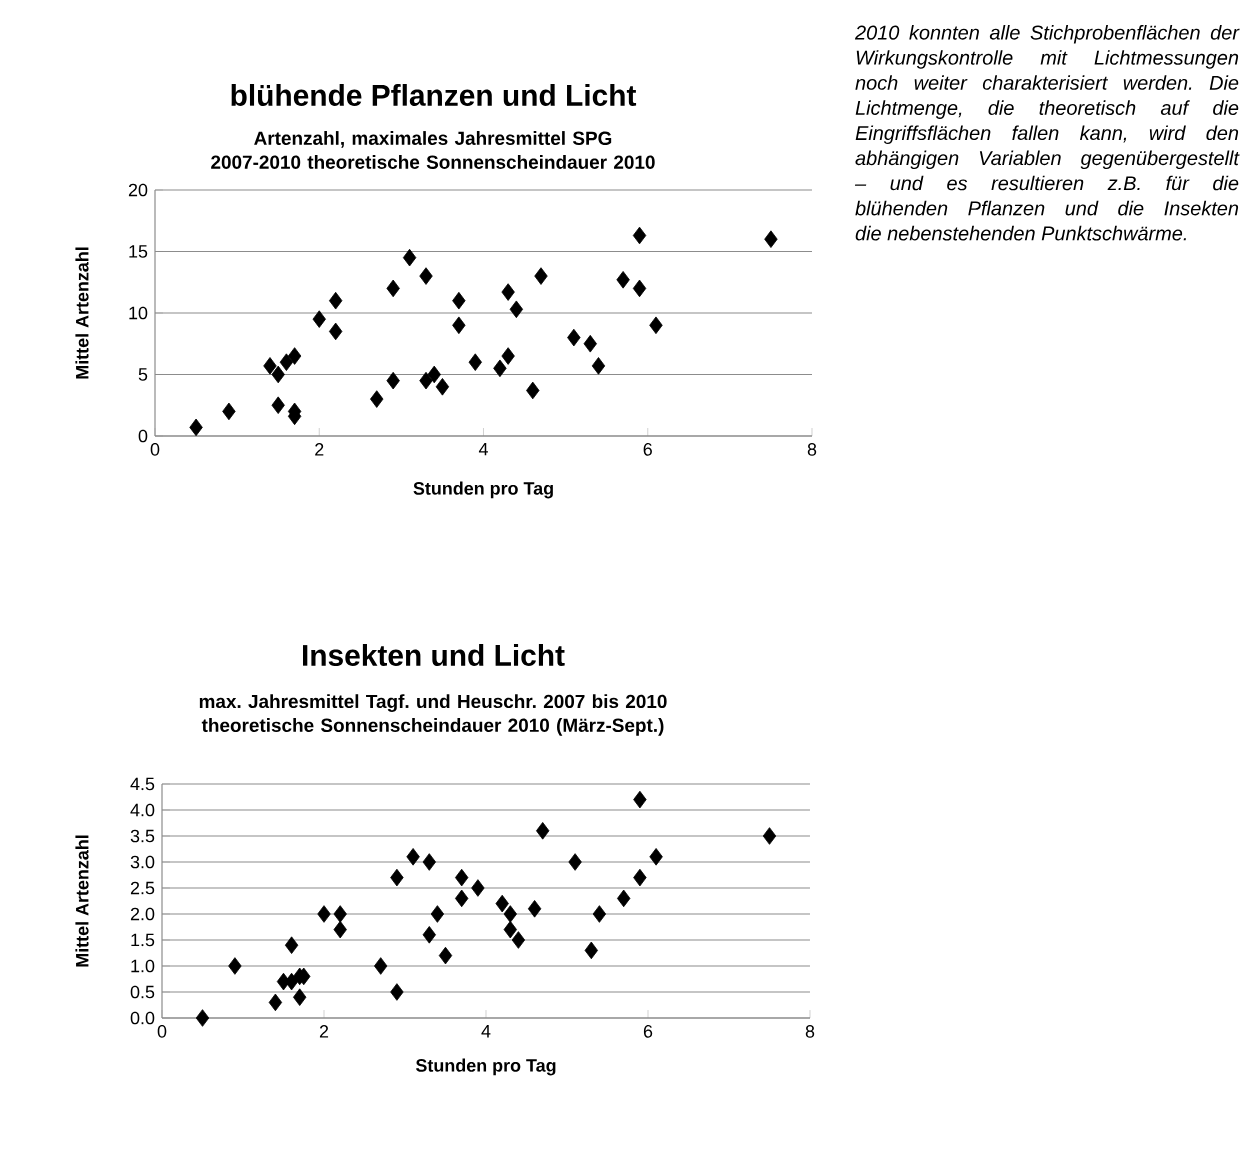 This screenshot has height=1171, width=1247. Describe the element at coordinates (143, 966) in the screenshot. I see `y-tick-label: 1.0` at that location.